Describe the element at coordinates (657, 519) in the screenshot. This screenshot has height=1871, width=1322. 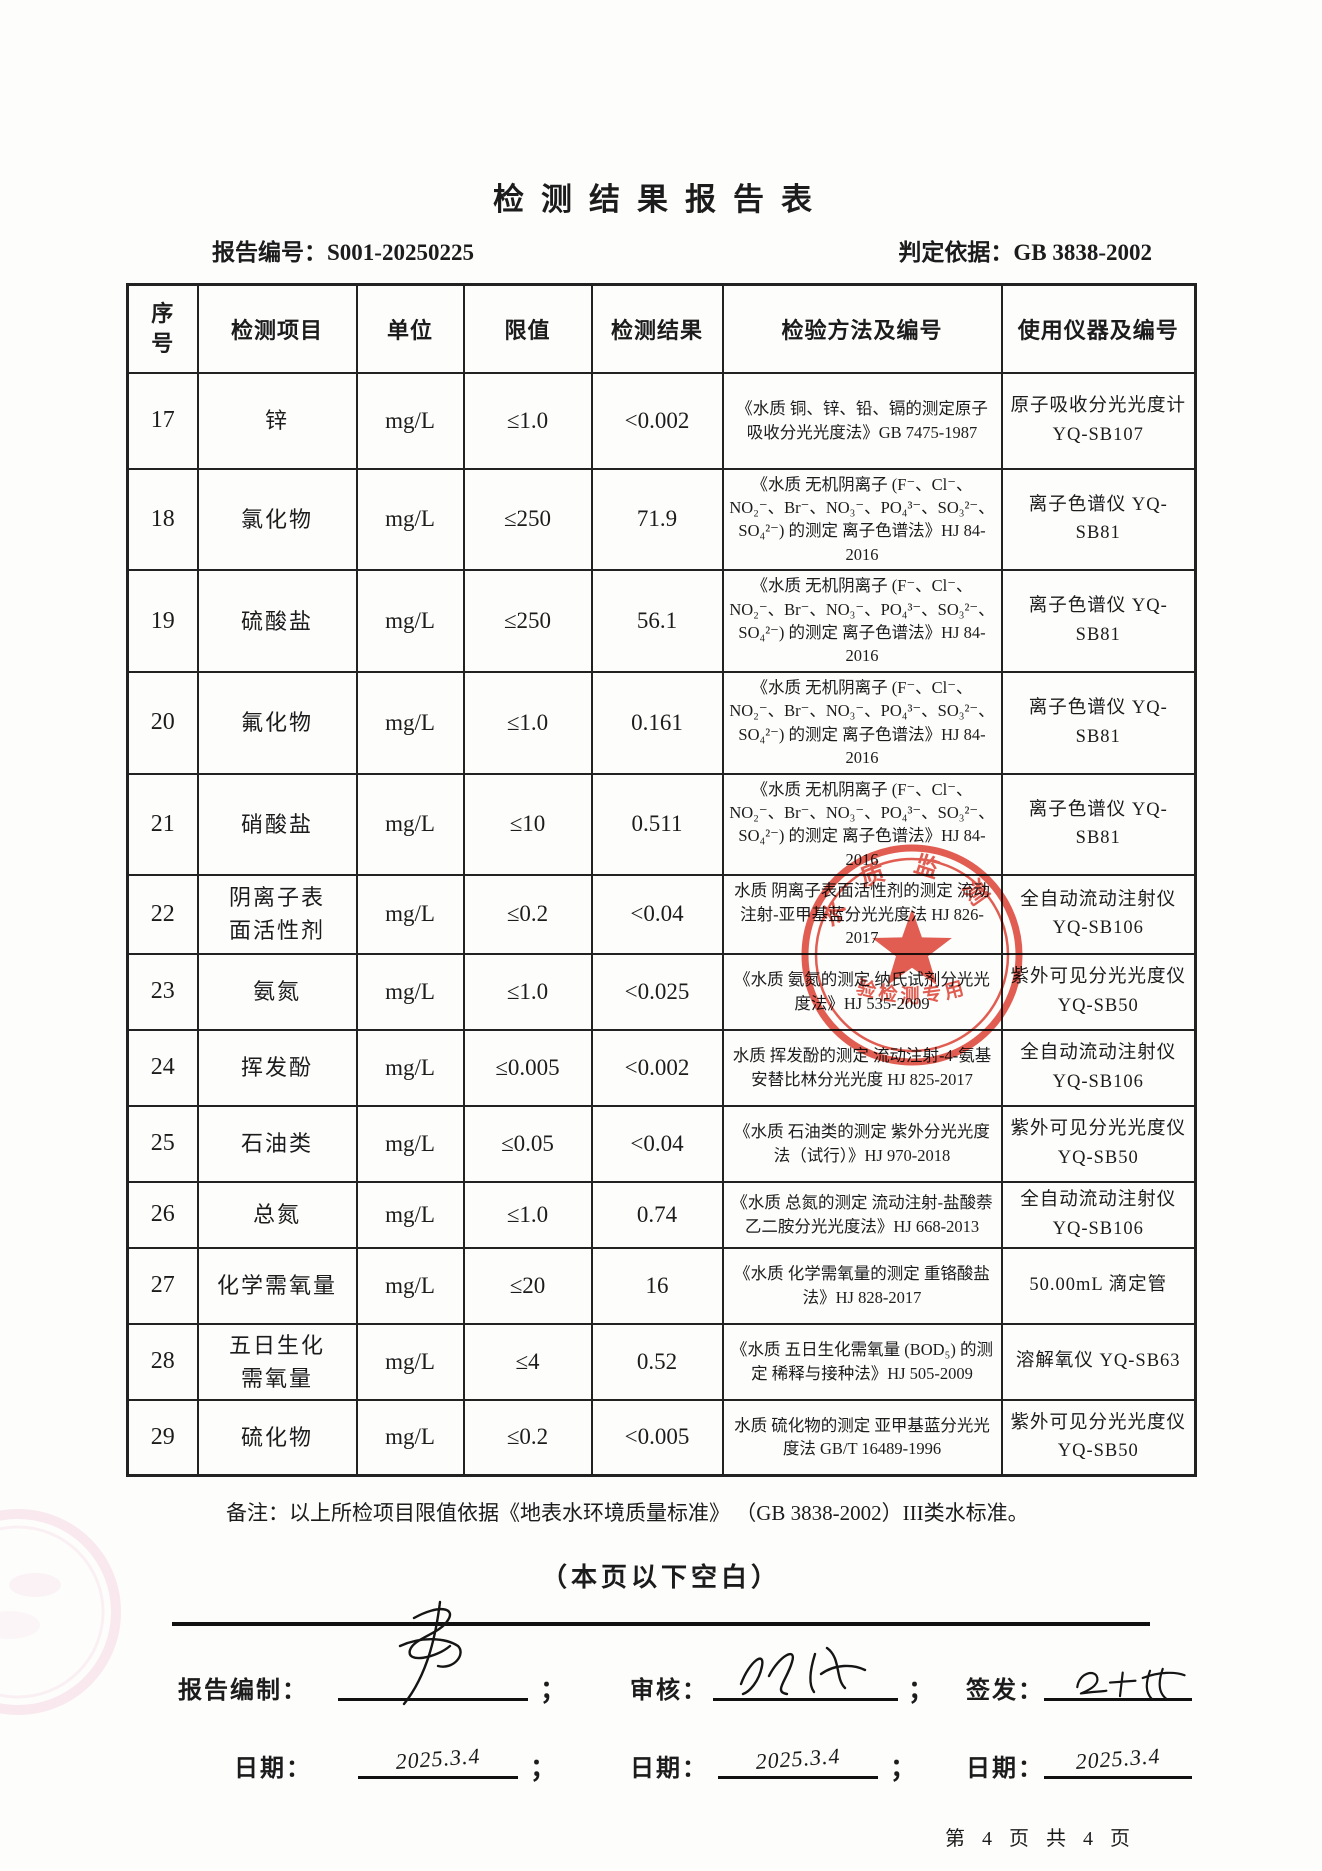
I see `cell-result: 71.9` at that location.